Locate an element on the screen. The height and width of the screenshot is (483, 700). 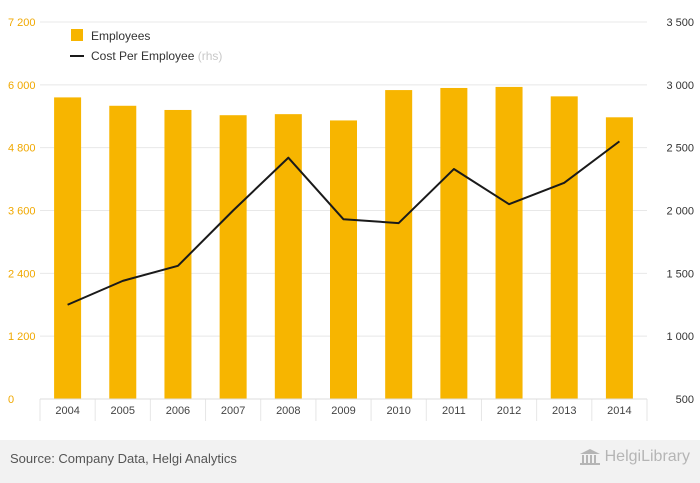
y-tick-left: 2 400 is located at coordinates (22, 274).